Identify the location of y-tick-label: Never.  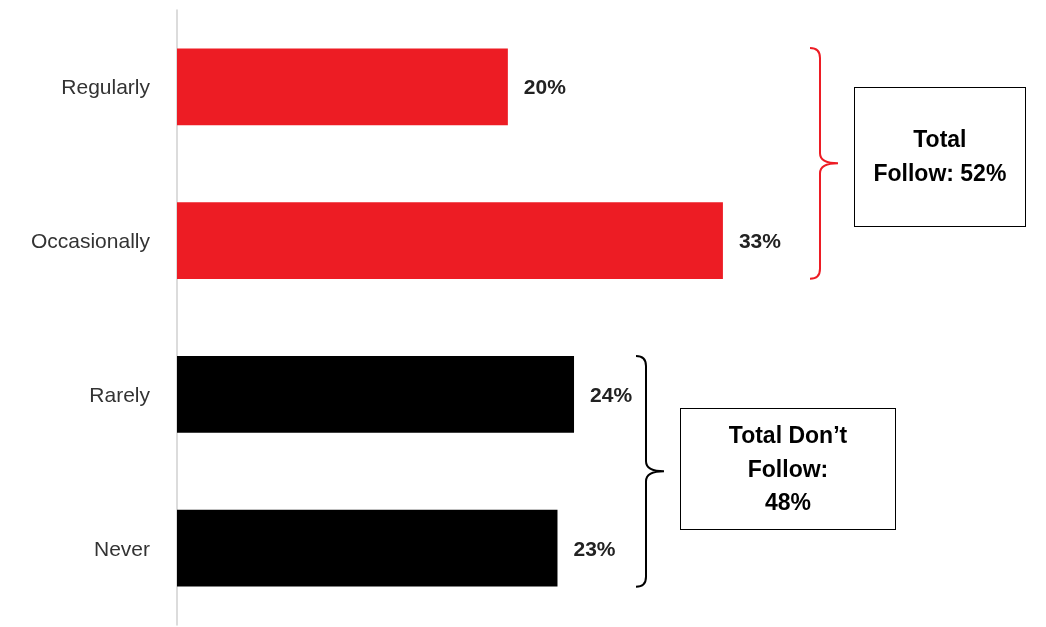
(121, 548).